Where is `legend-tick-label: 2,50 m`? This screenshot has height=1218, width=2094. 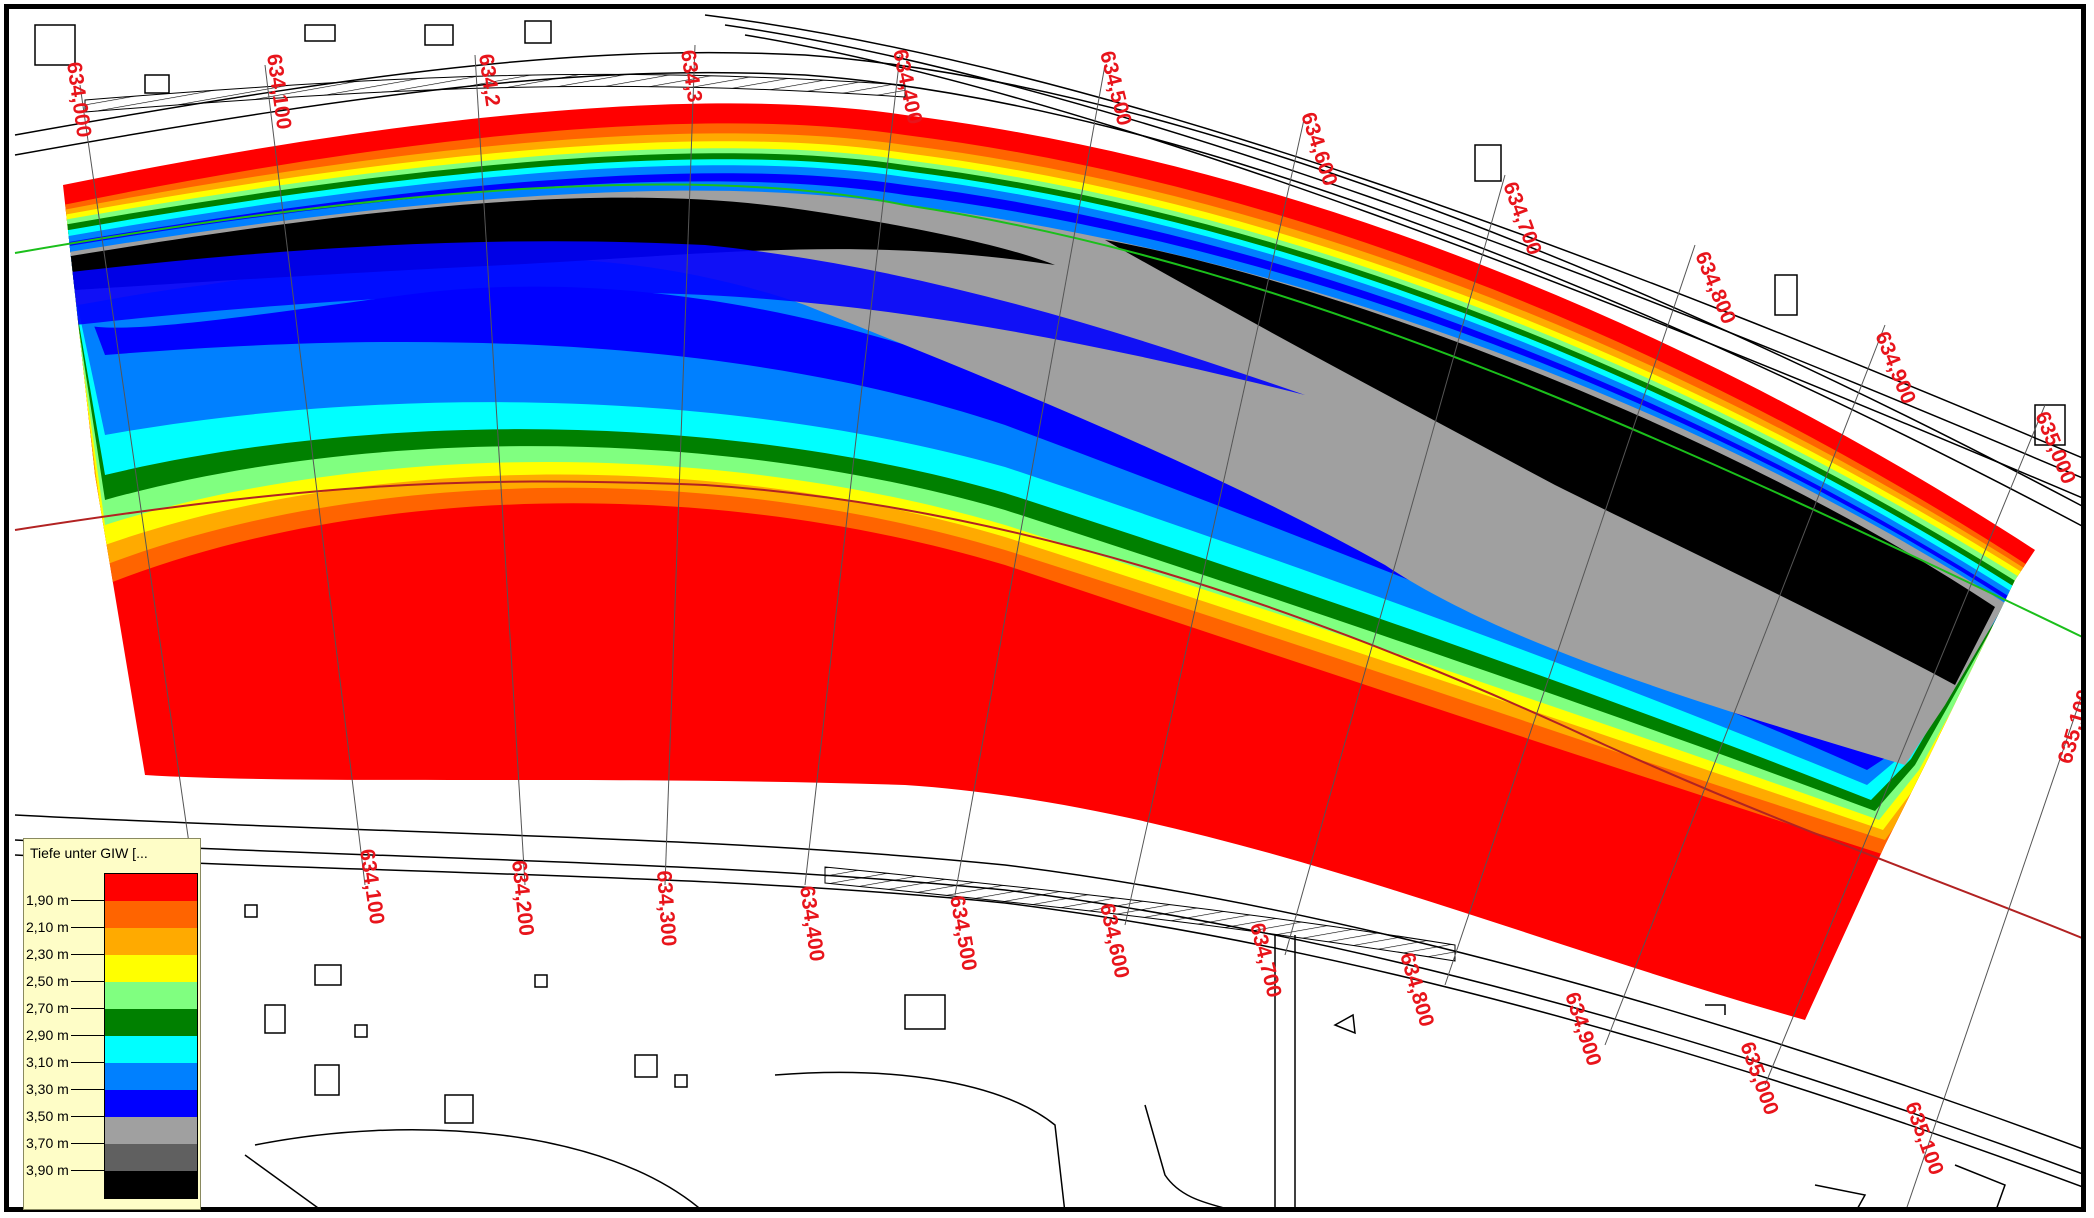 legend-tick-label: 2,50 m is located at coordinates (65, 981).